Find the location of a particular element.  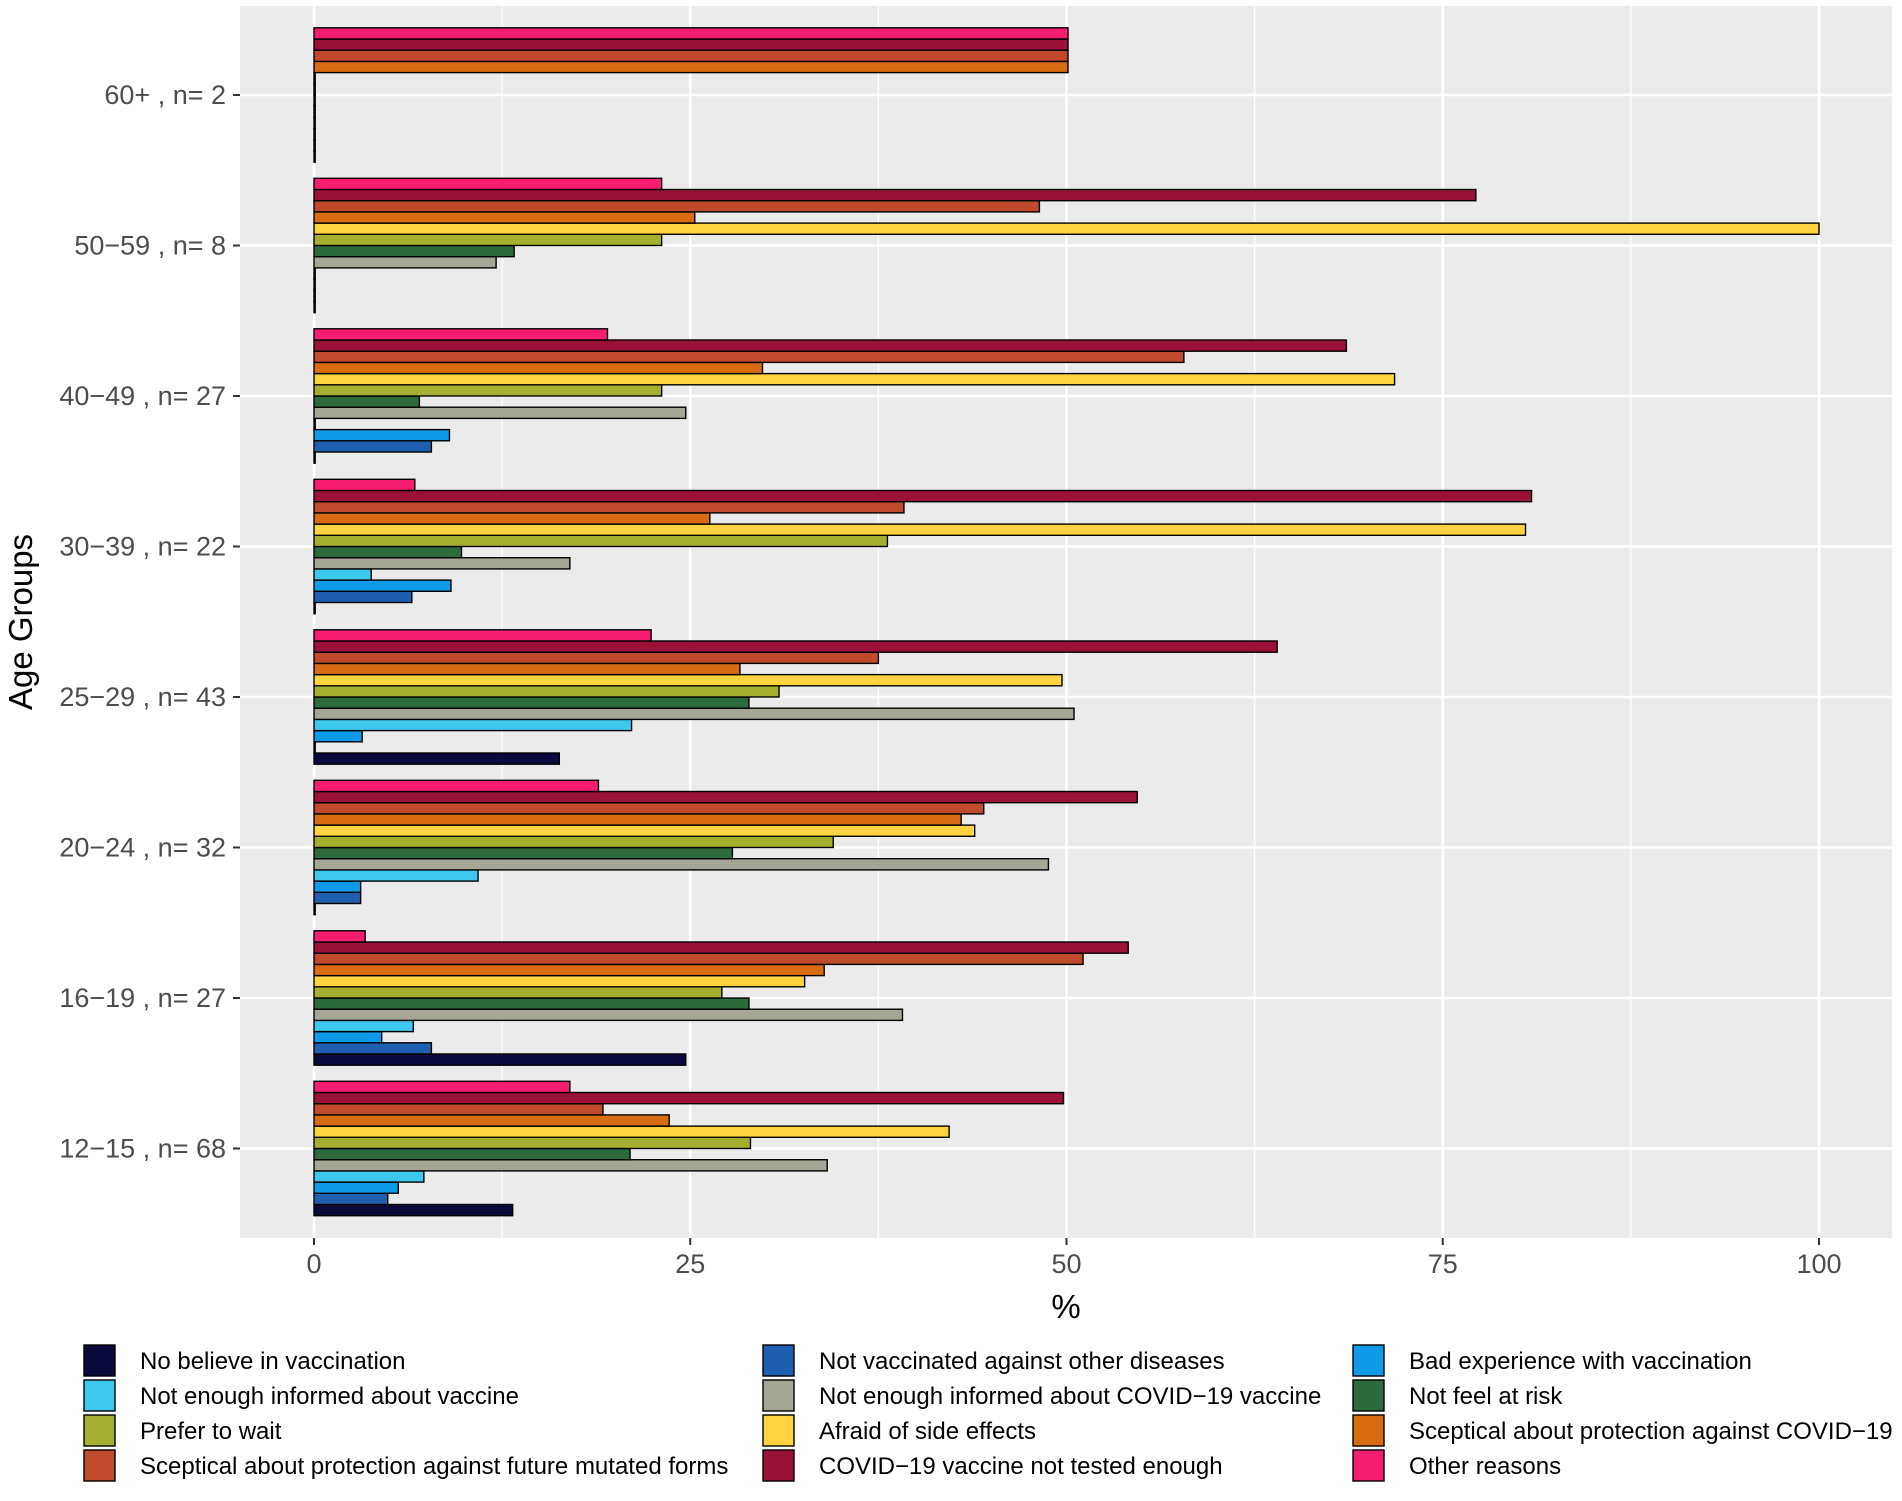

y-tick-label: 20−24 , n= 32 is located at coordinates (142, 848).